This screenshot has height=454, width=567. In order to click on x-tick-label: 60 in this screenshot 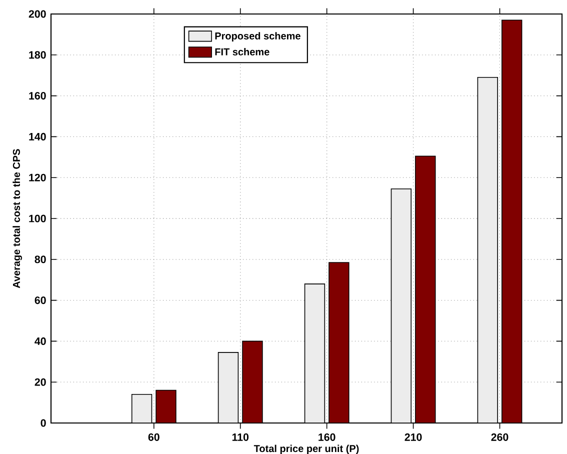, I will do `click(154, 437)`.